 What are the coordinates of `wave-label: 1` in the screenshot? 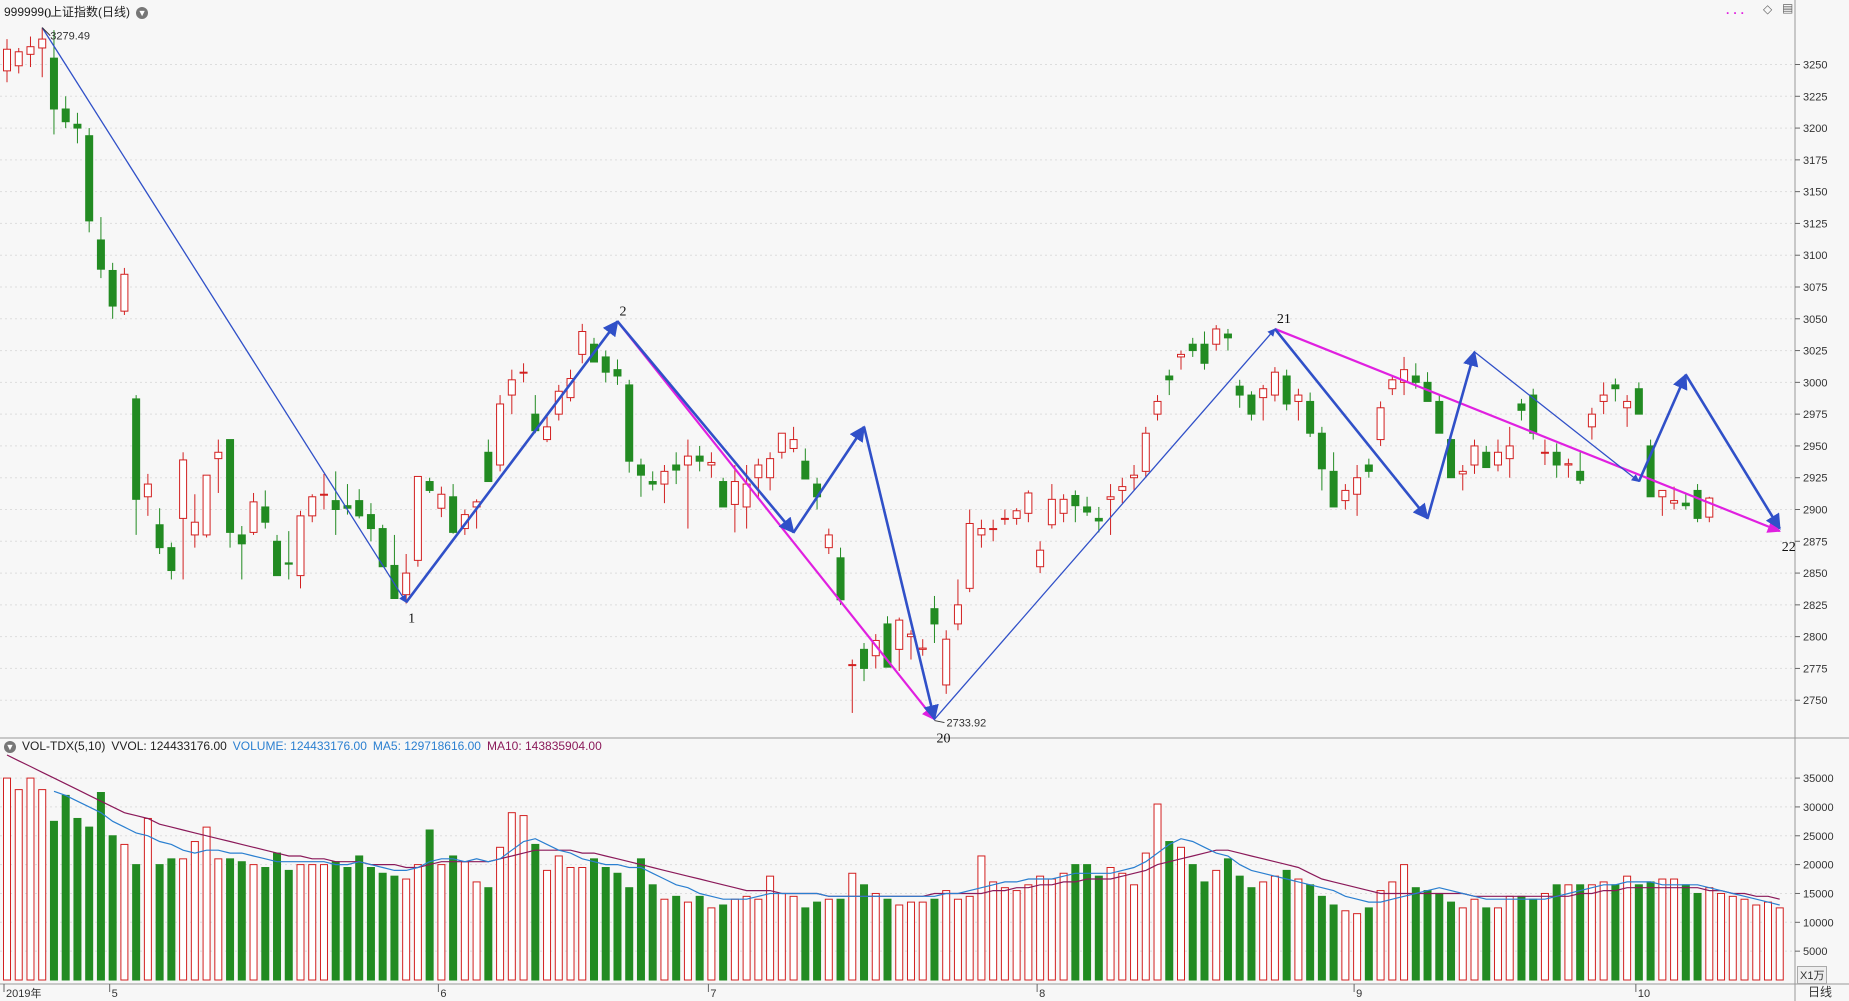 It's located at (411, 618).